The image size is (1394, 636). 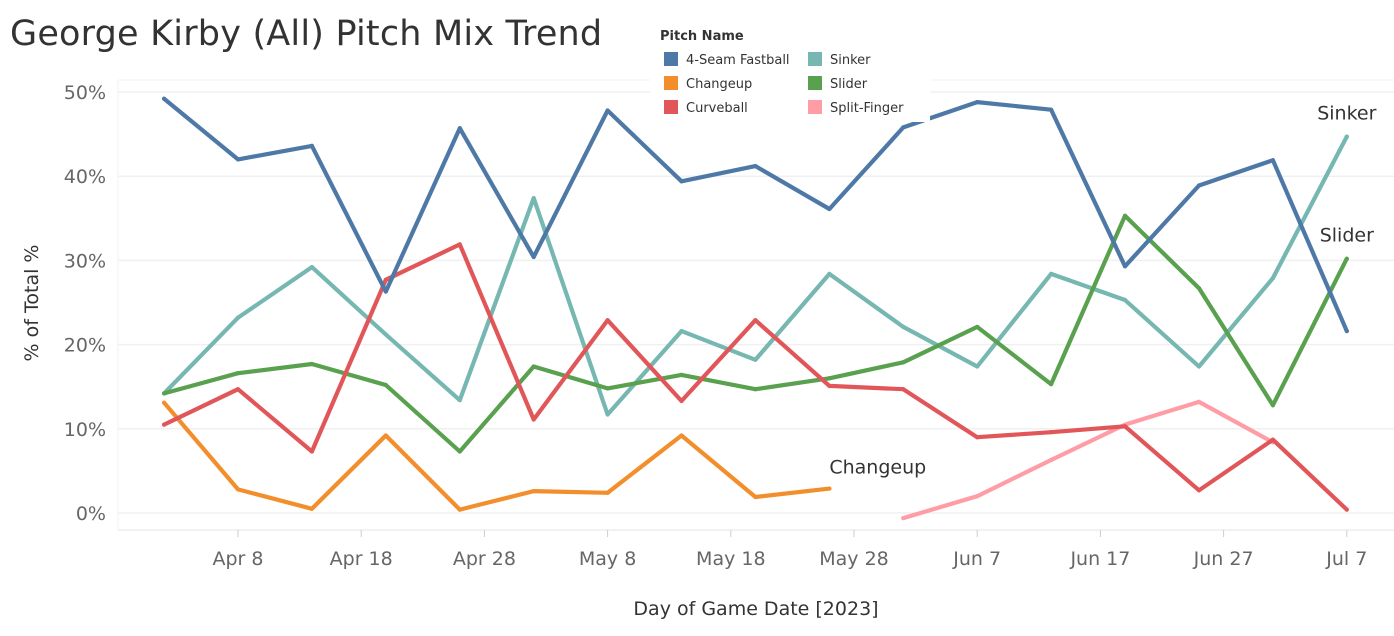 I want to click on x-tick-label: Apr 18, so click(x=361, y=559).